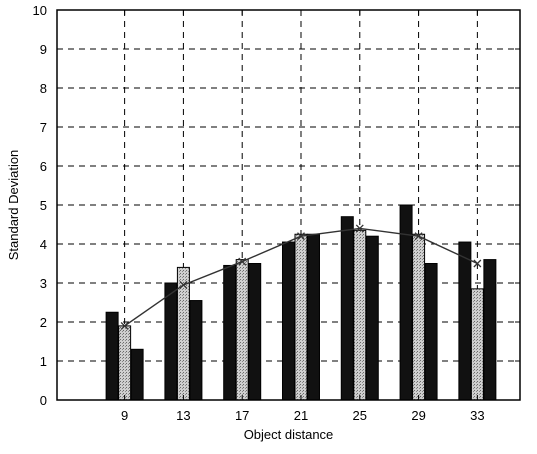 The height and width of the screenshot is (454, 537). Describe the element at coordinates (360, 415) in the screenshot. I see `x-tick-label: 25` at that location.